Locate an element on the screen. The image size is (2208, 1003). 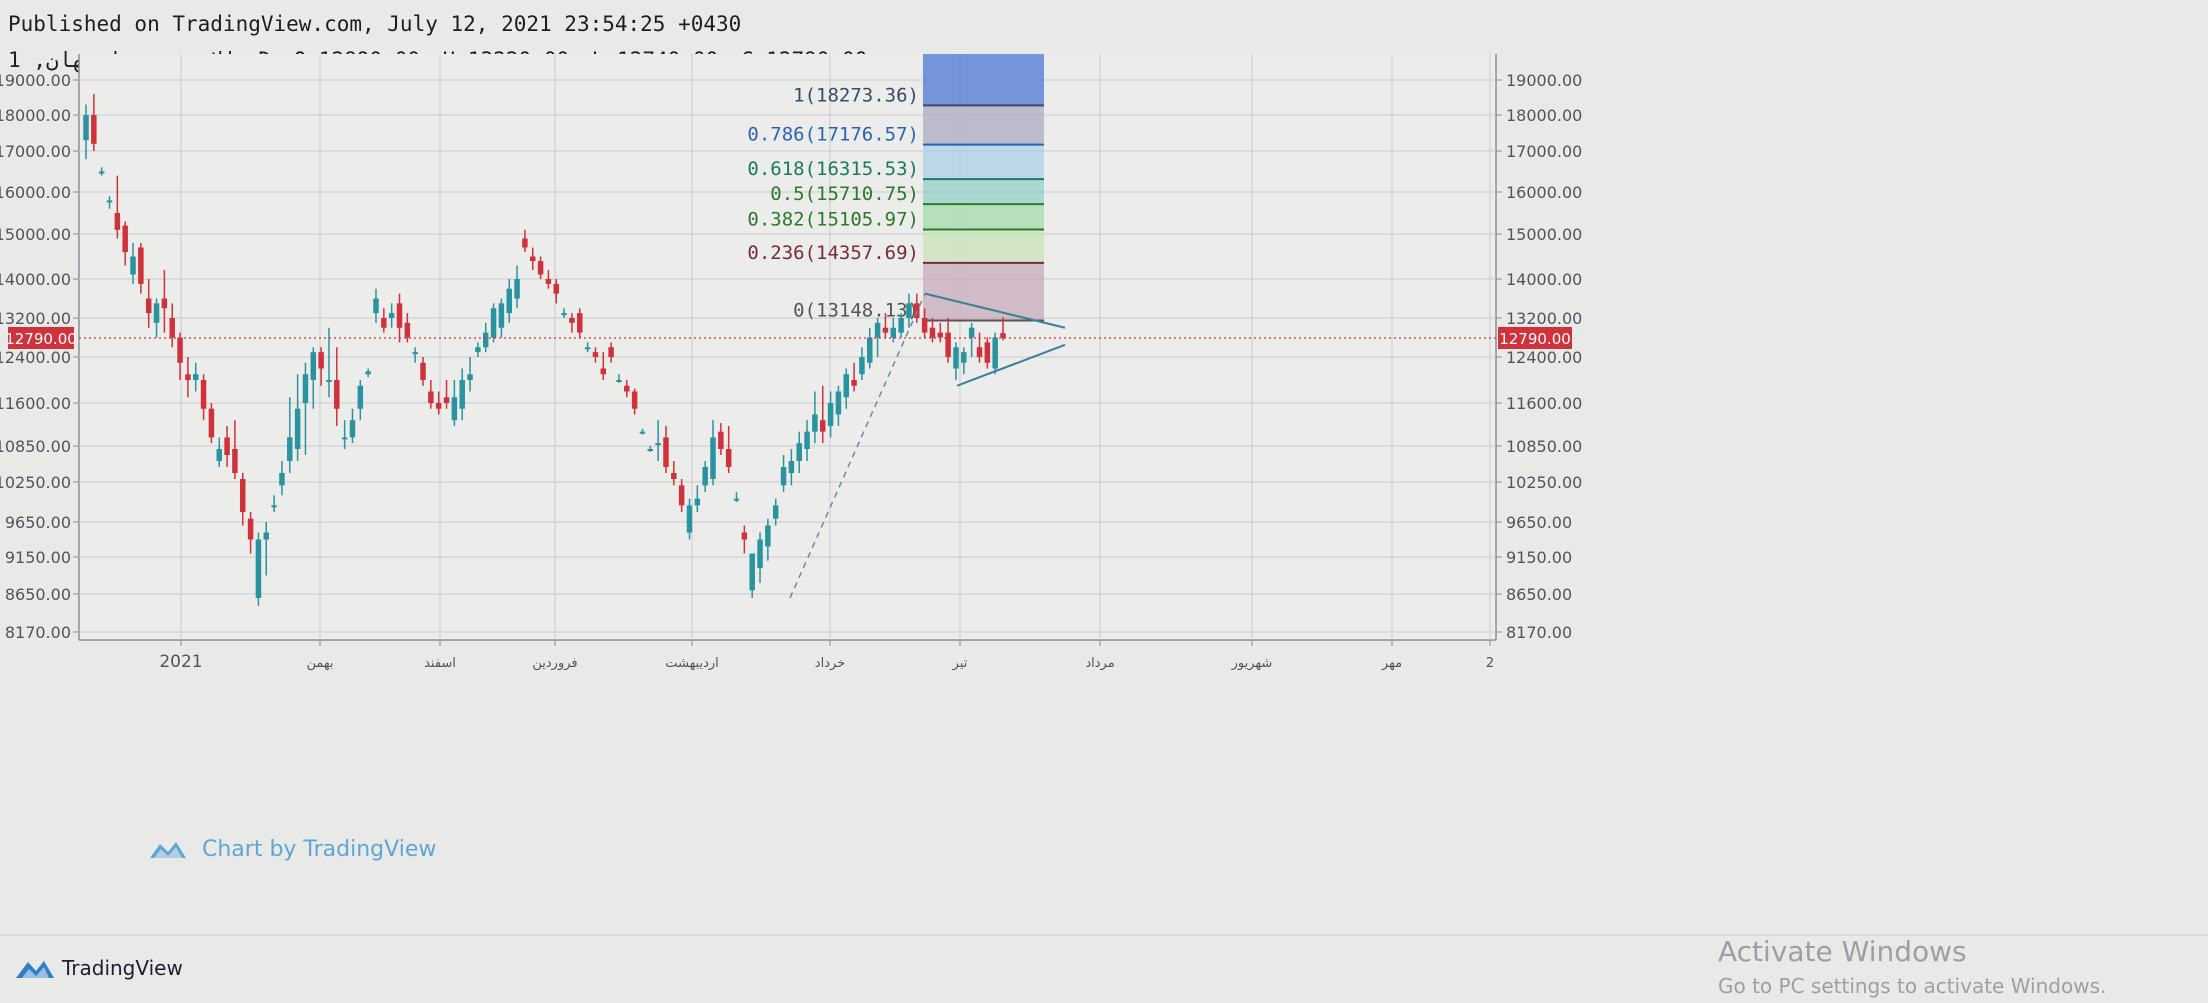
time-label: مرداد is located at coordinates (1099, 663).